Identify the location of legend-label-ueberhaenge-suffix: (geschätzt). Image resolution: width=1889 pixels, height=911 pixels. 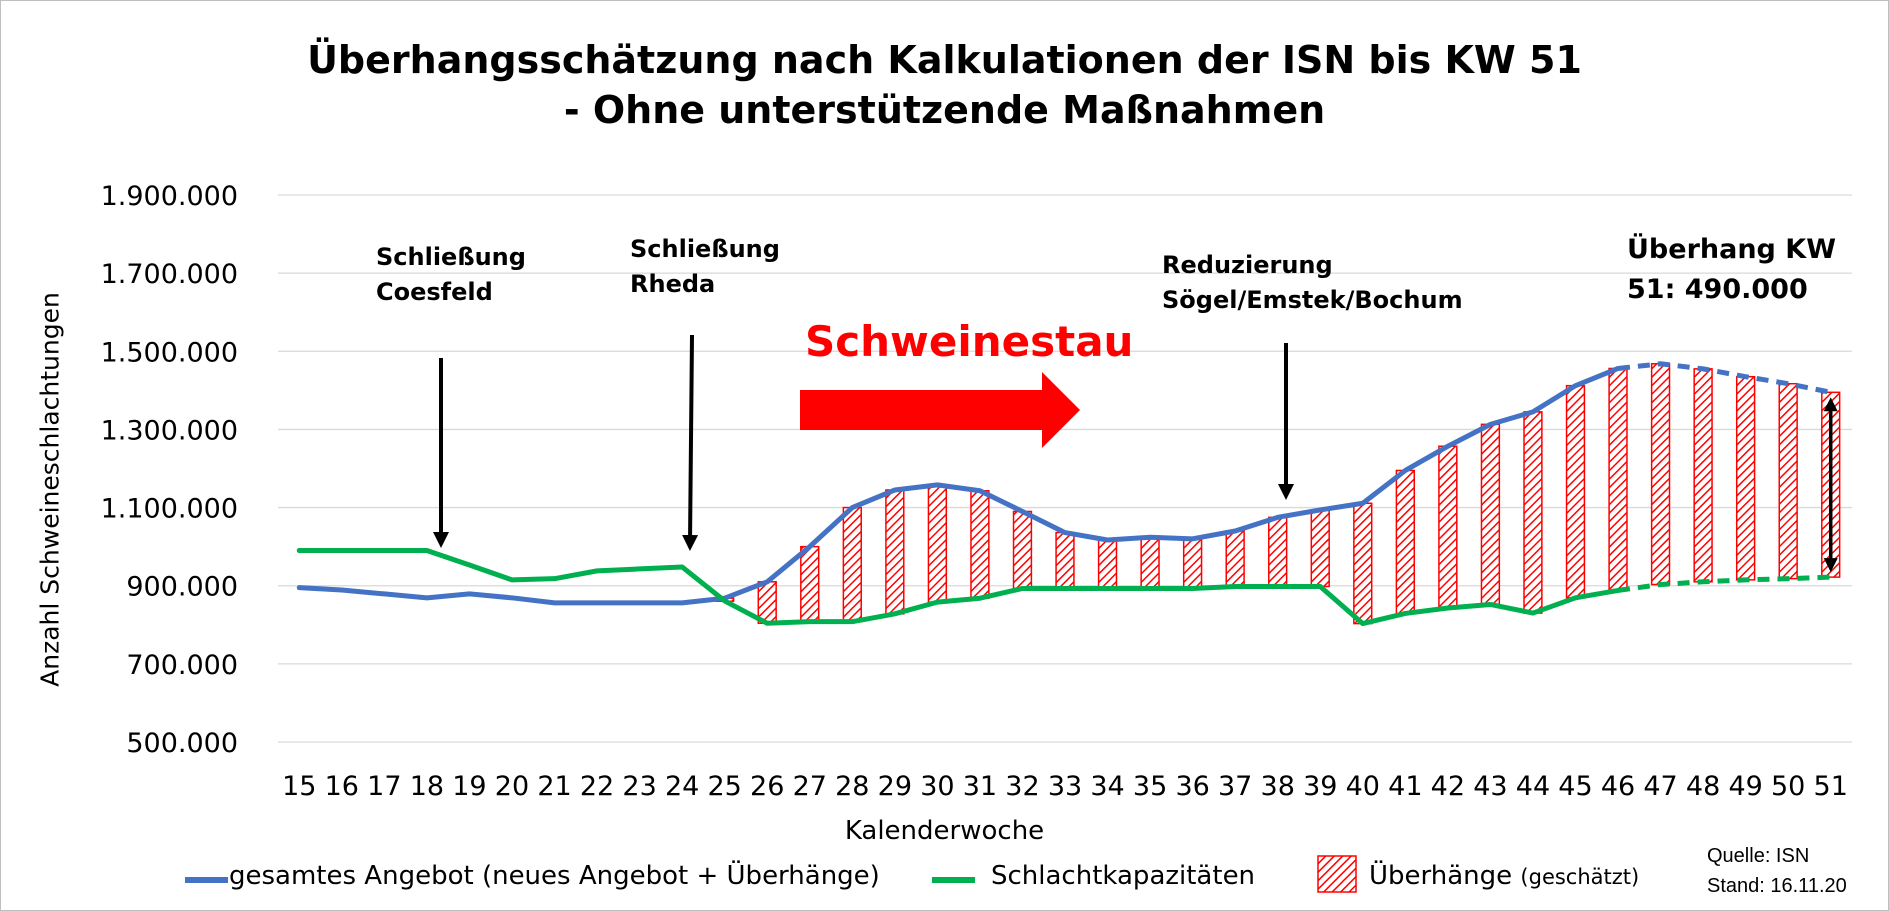
(1580, 877).